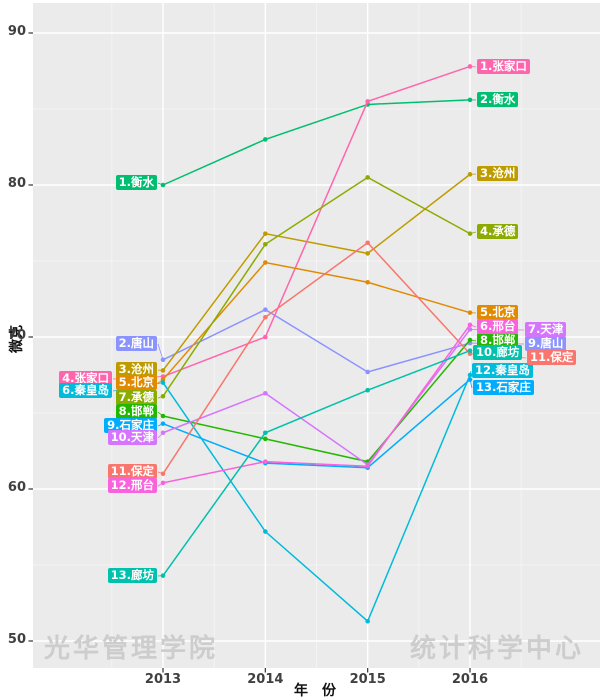 This screenshot has height=700, width=600. What do you see at coordinates (85, 390) in the screenshot?
I see `city-label-2013-秦皇岛: 6.秦皇岛` at bounding box center [85, 390].